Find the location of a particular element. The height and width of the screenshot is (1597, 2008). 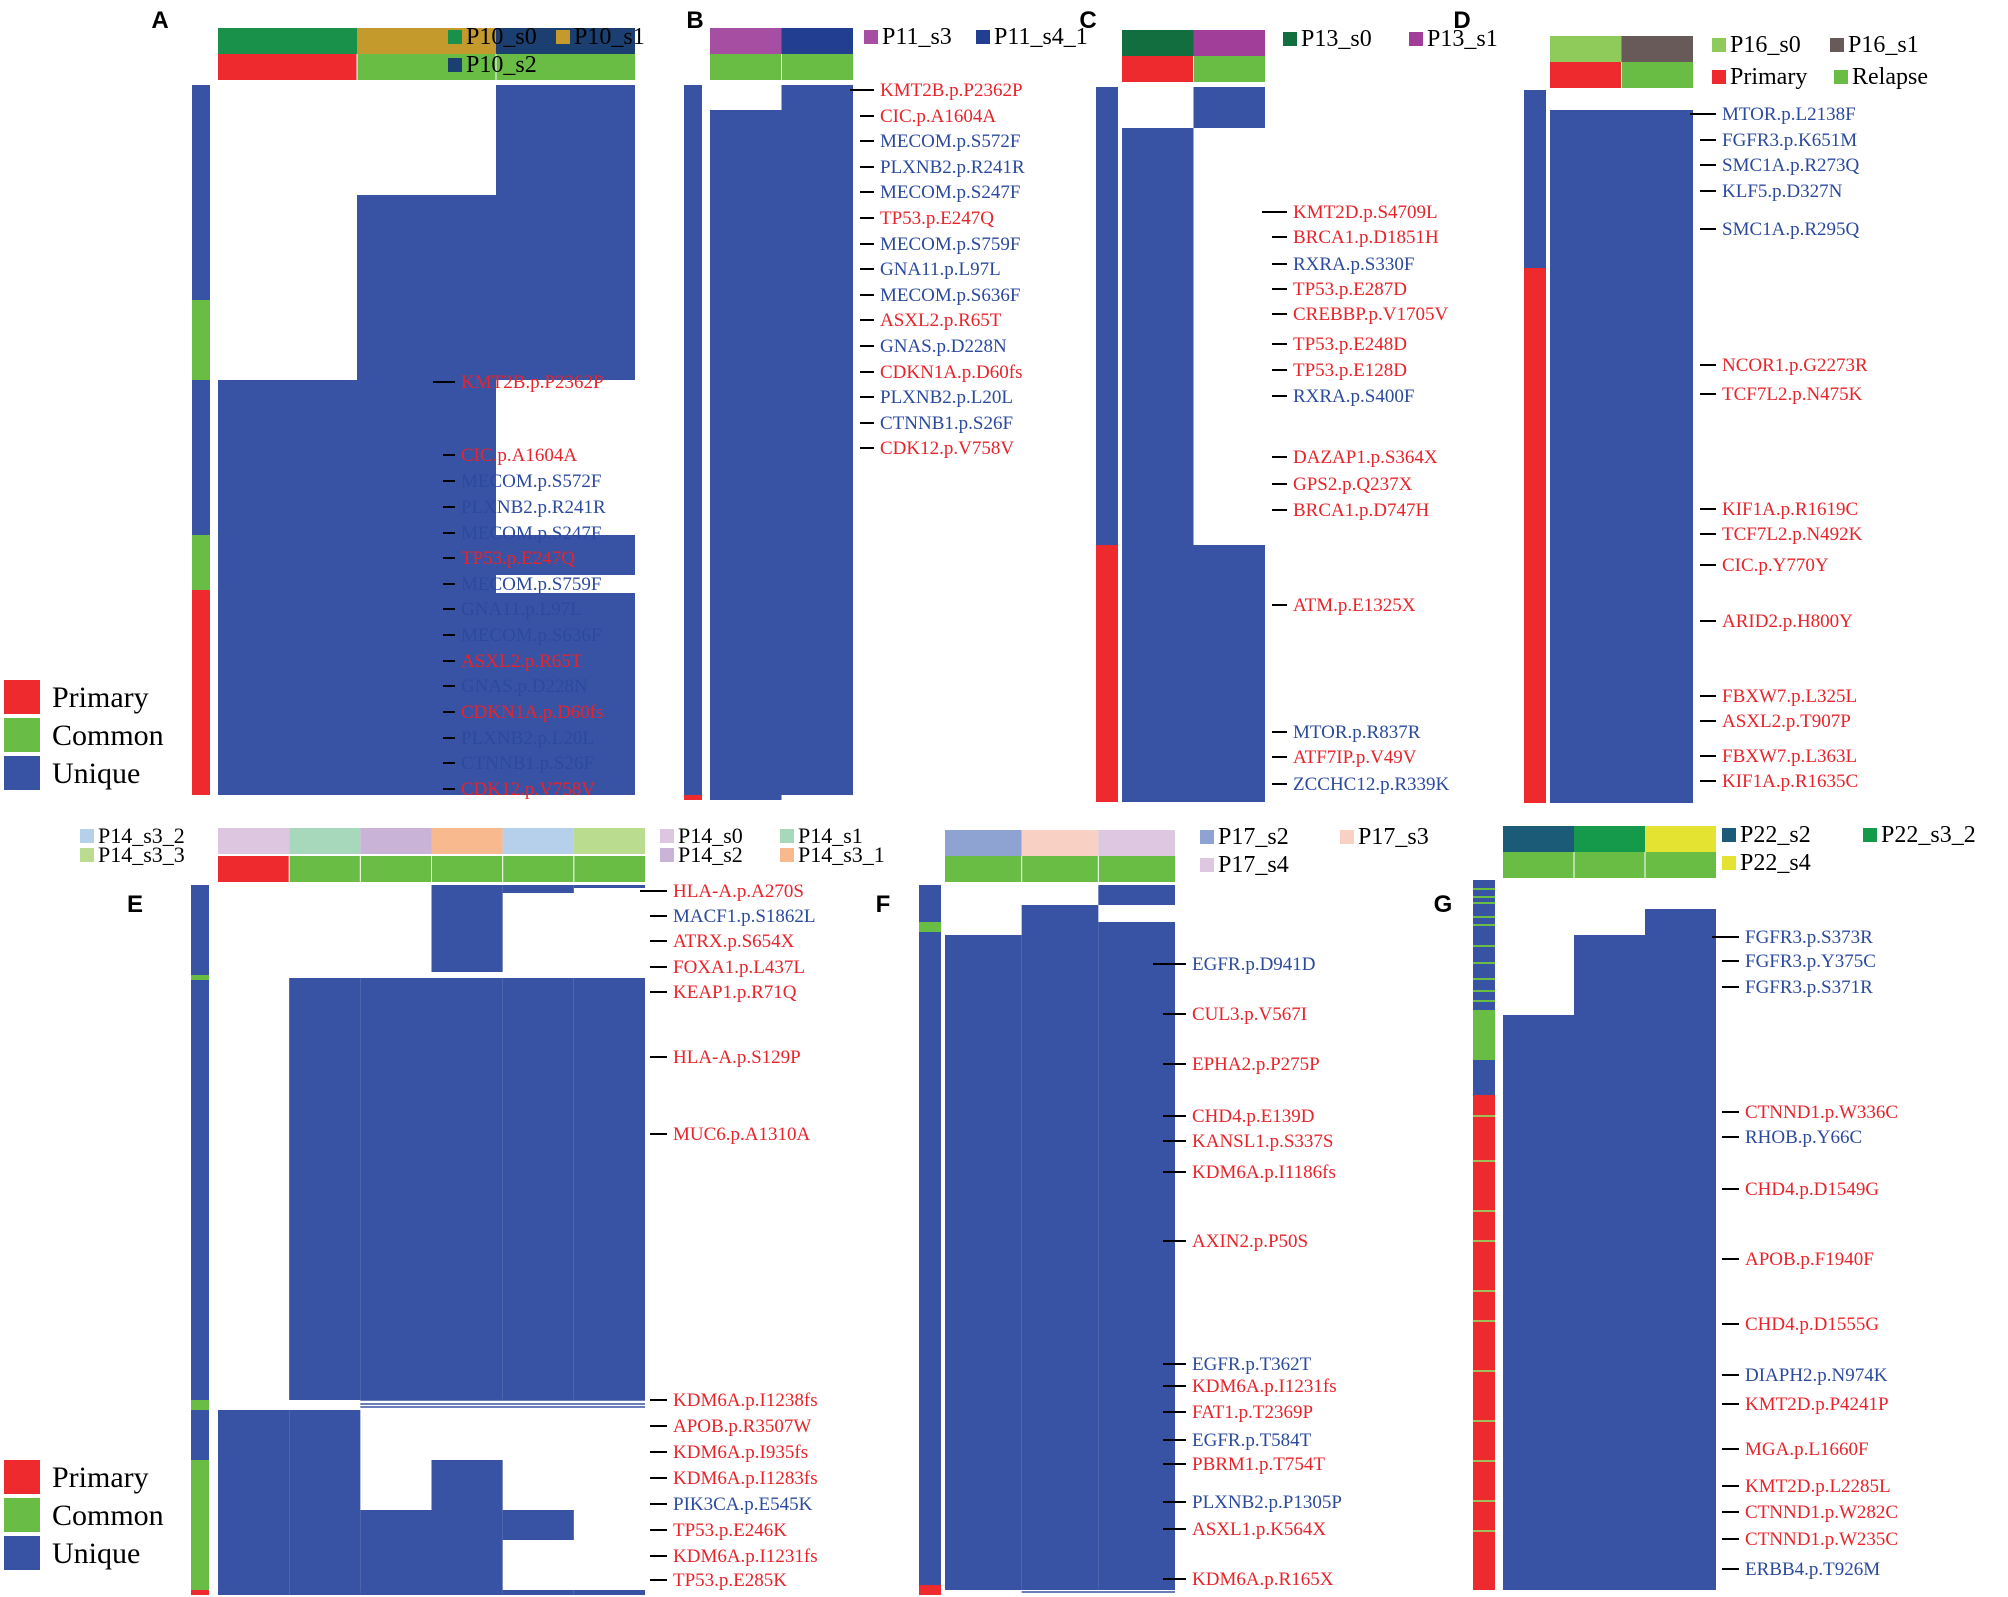

mutation-label: NCOR1.p.G2273R is located at coordinates (1795, 365).